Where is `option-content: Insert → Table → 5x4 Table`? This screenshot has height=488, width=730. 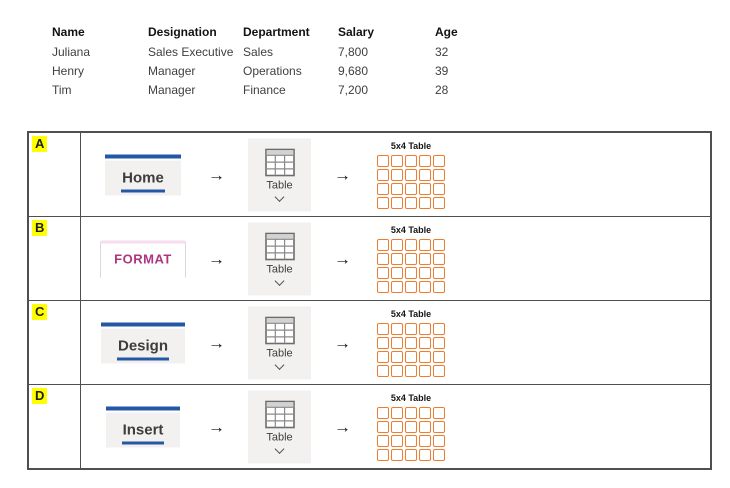 option-content: Insert → Table → 5x4 Table is located at coordinates (395, 426).